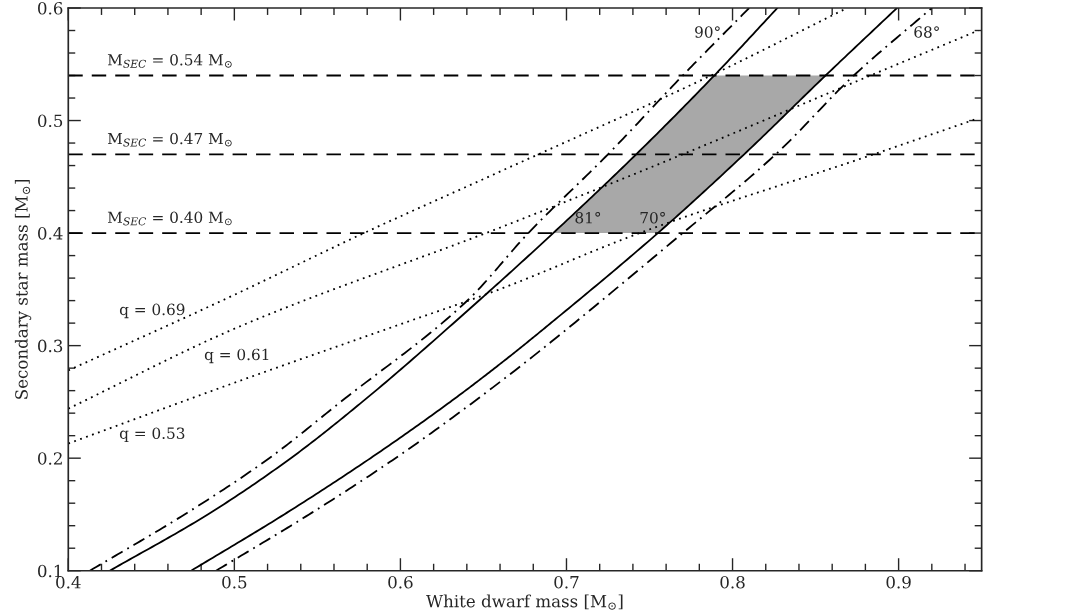 The width and height of the screenshot is (1067, 615). I want to click on x-tick-label: 0.9, so click(898, 582).